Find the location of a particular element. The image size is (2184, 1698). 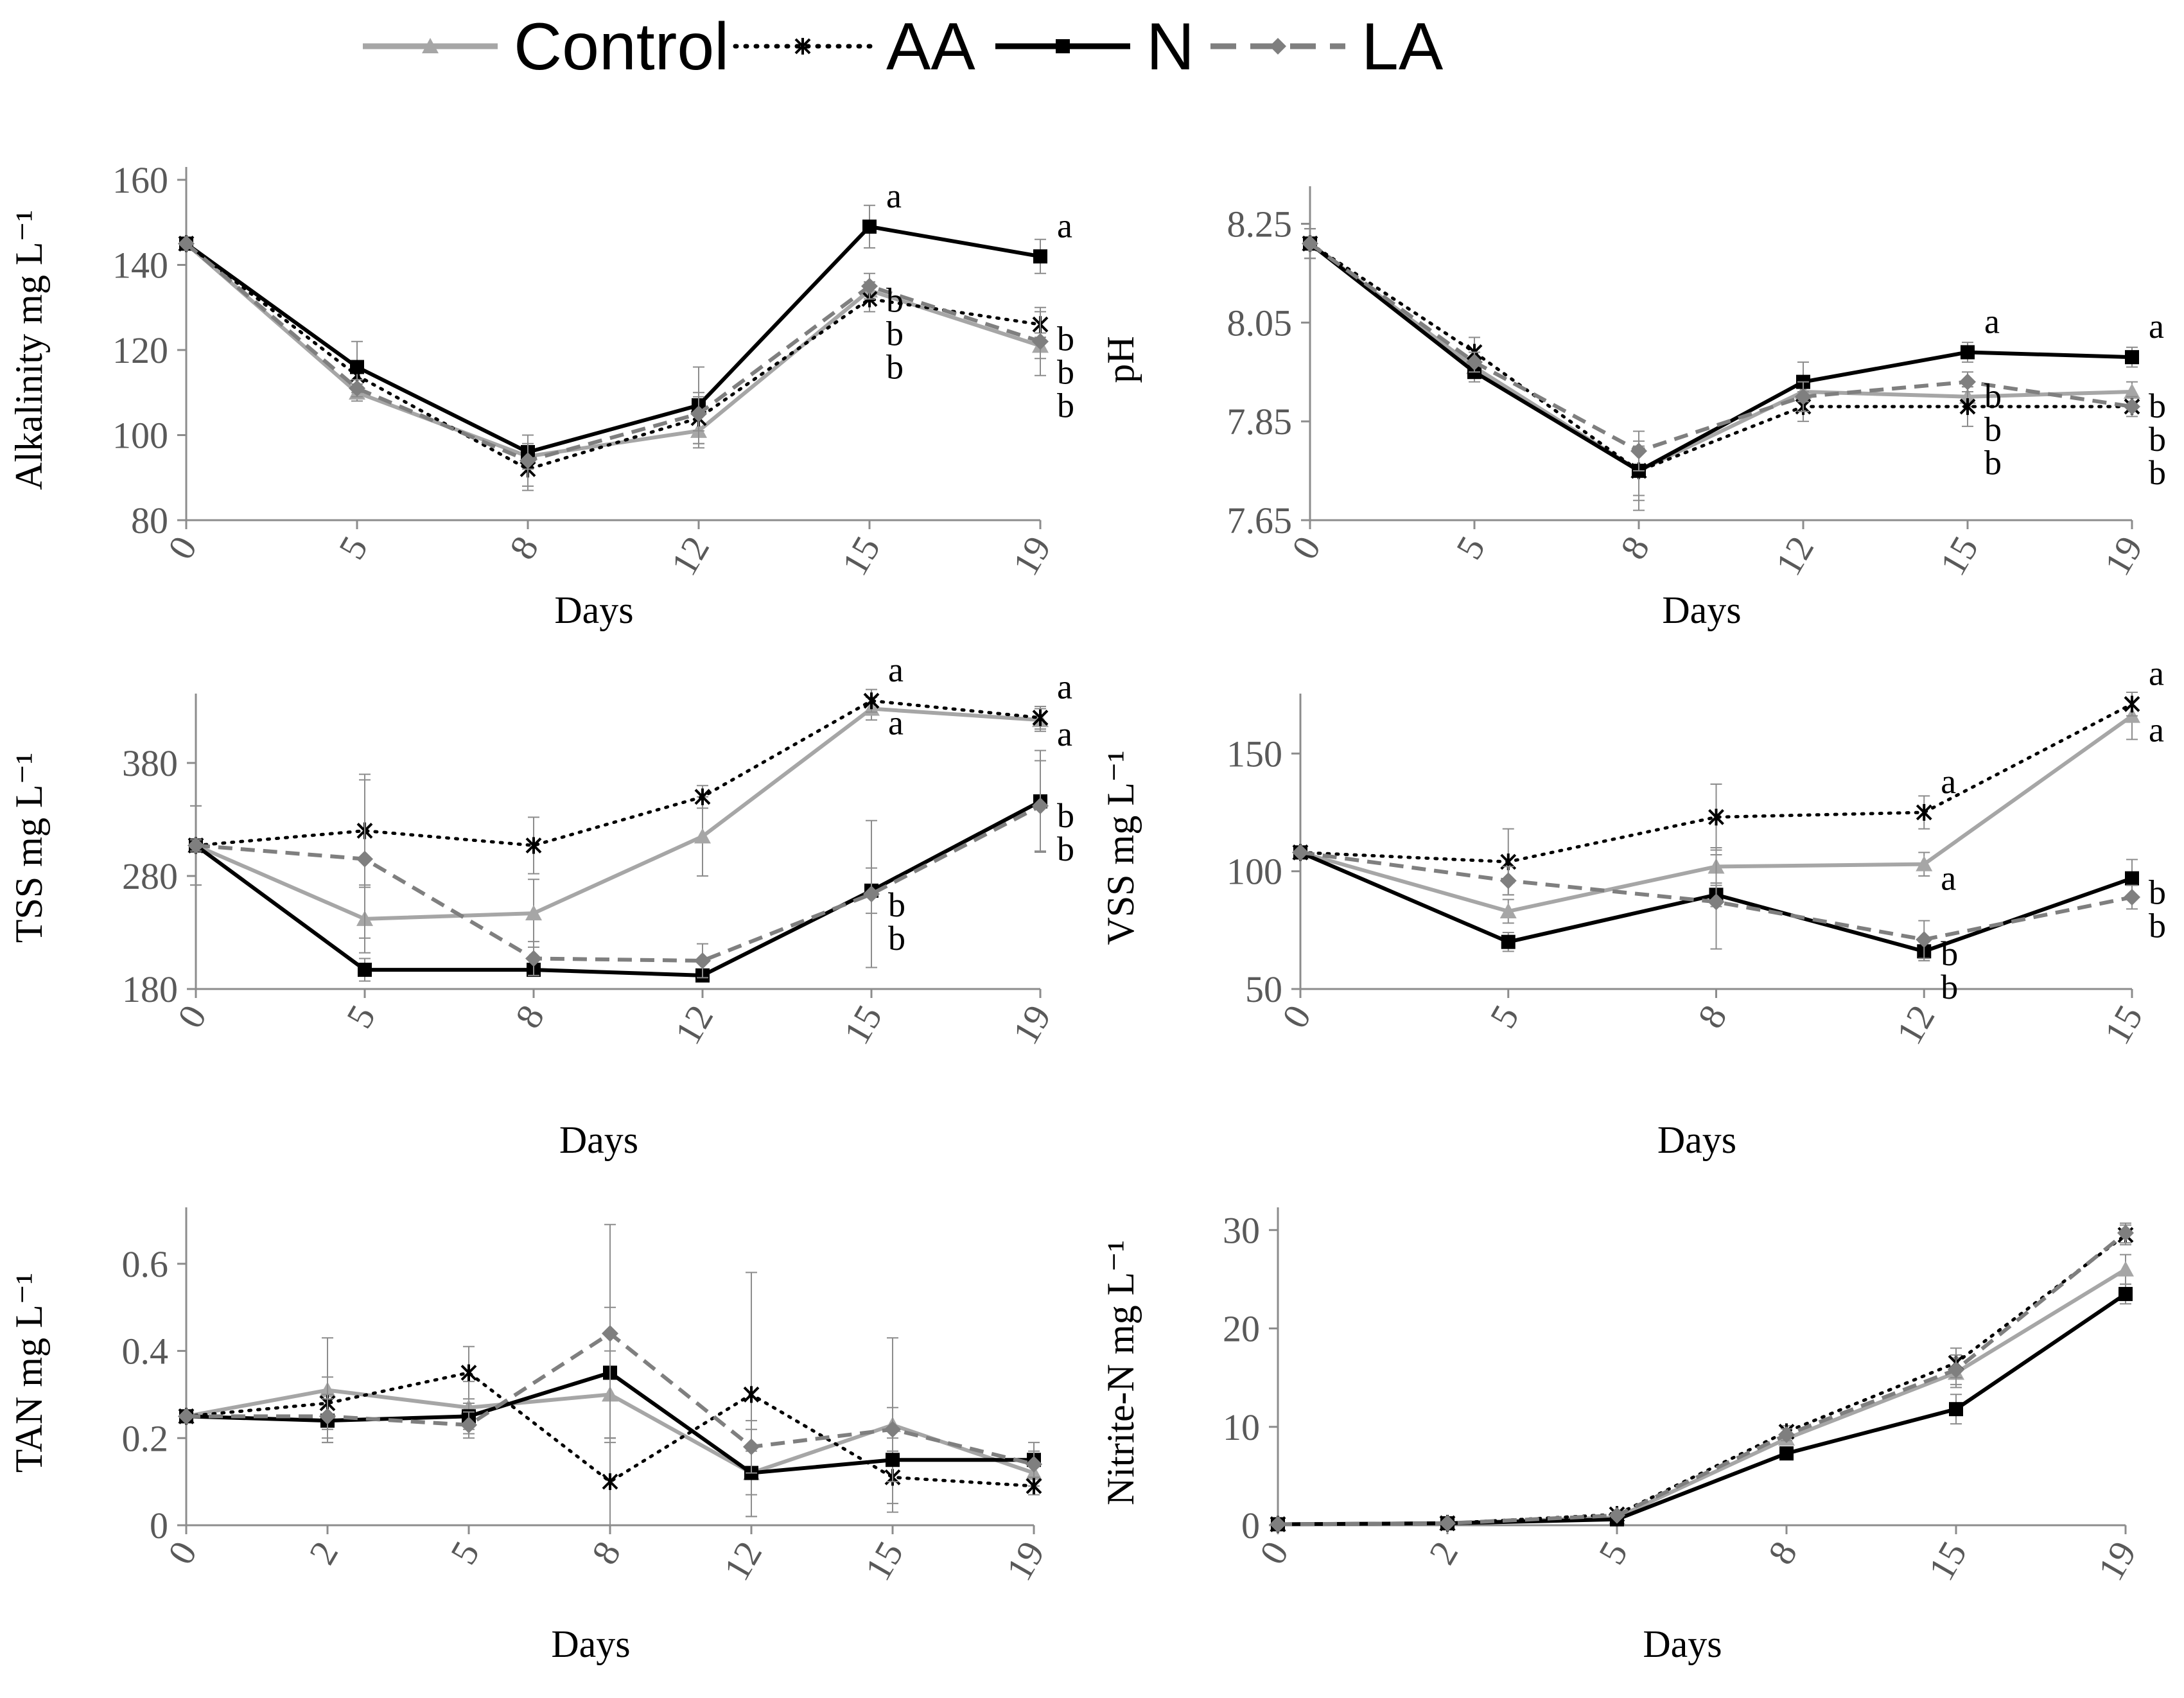

nitrite-n-y-tick-label: 10 is located at coordinates (1241, 1427).